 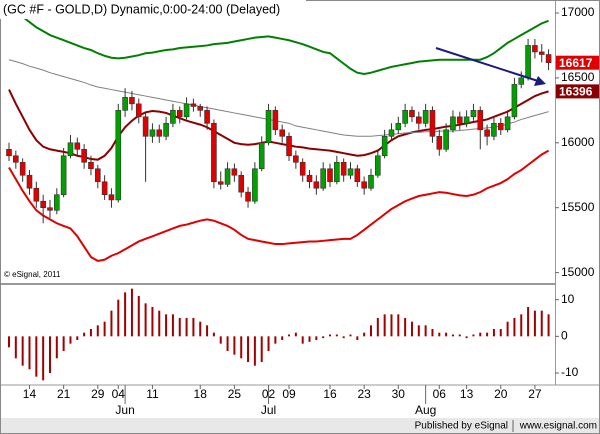 What do you see at coordinates (501, 394) in the screenshot?
I see `x-tick-label: 20` at bounding box center [501, 394].